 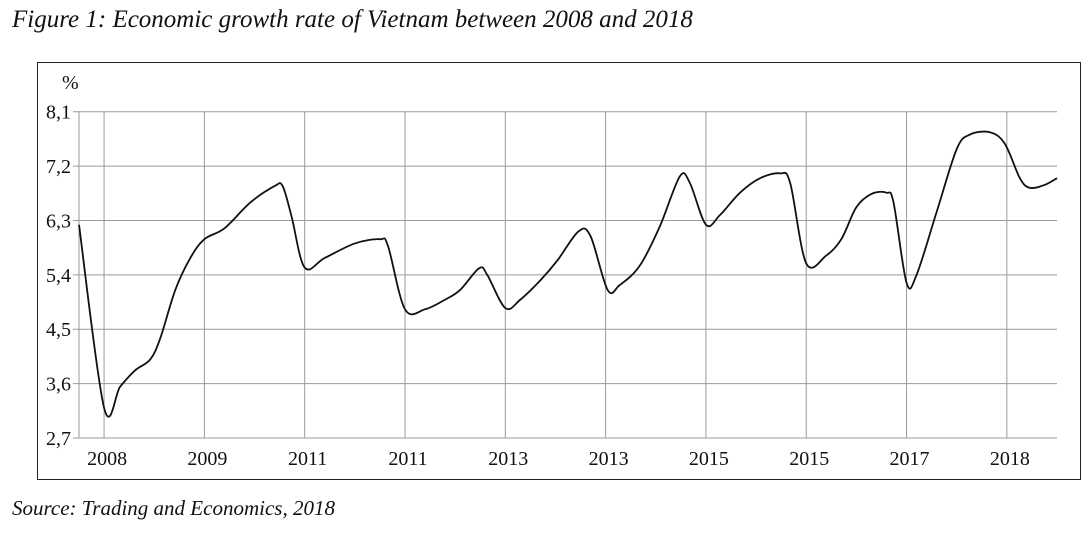 I want to click on y-tick-label: 5,4, so click(x=58, y=276).